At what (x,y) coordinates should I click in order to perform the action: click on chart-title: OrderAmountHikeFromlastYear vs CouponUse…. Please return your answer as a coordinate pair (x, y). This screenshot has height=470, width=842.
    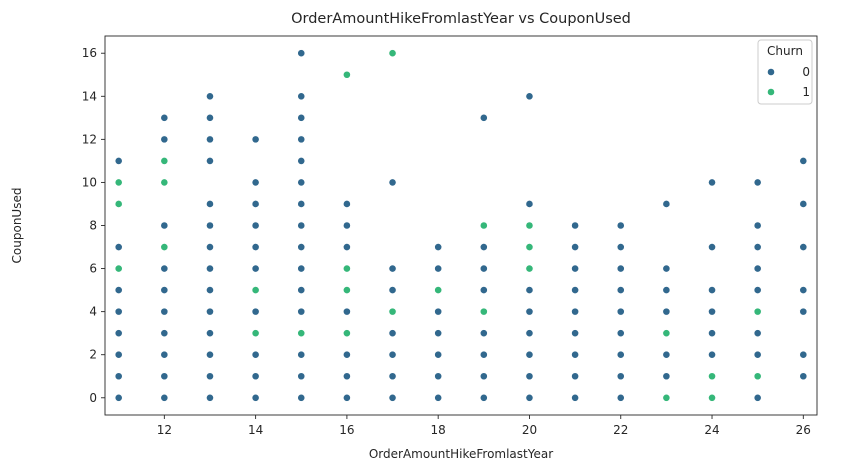
    Looking at the image, I should click on (461, 19).